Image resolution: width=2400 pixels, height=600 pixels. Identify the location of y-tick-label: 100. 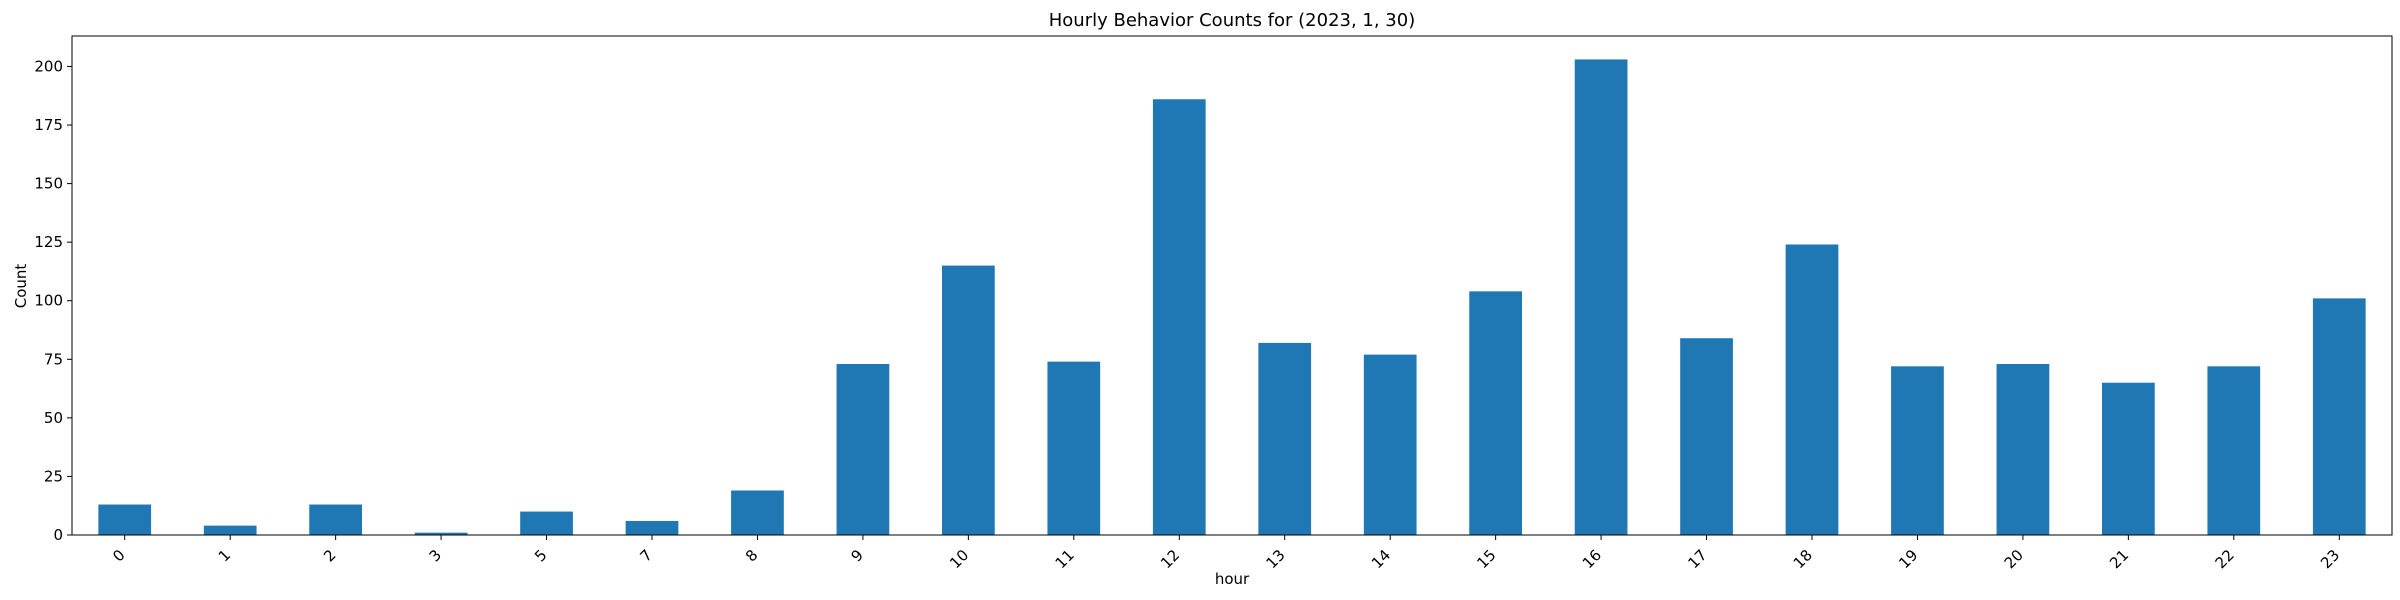
(48, 301).